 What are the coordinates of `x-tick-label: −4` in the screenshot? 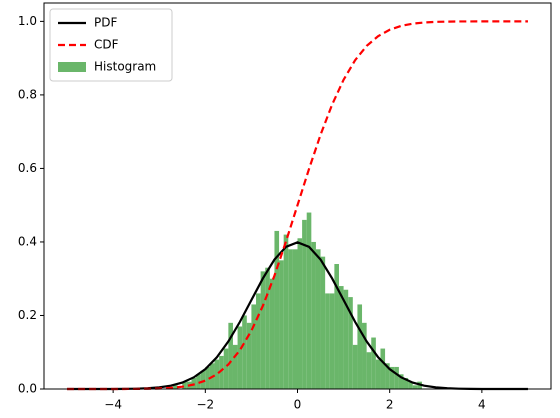 It's located at (113, 405).